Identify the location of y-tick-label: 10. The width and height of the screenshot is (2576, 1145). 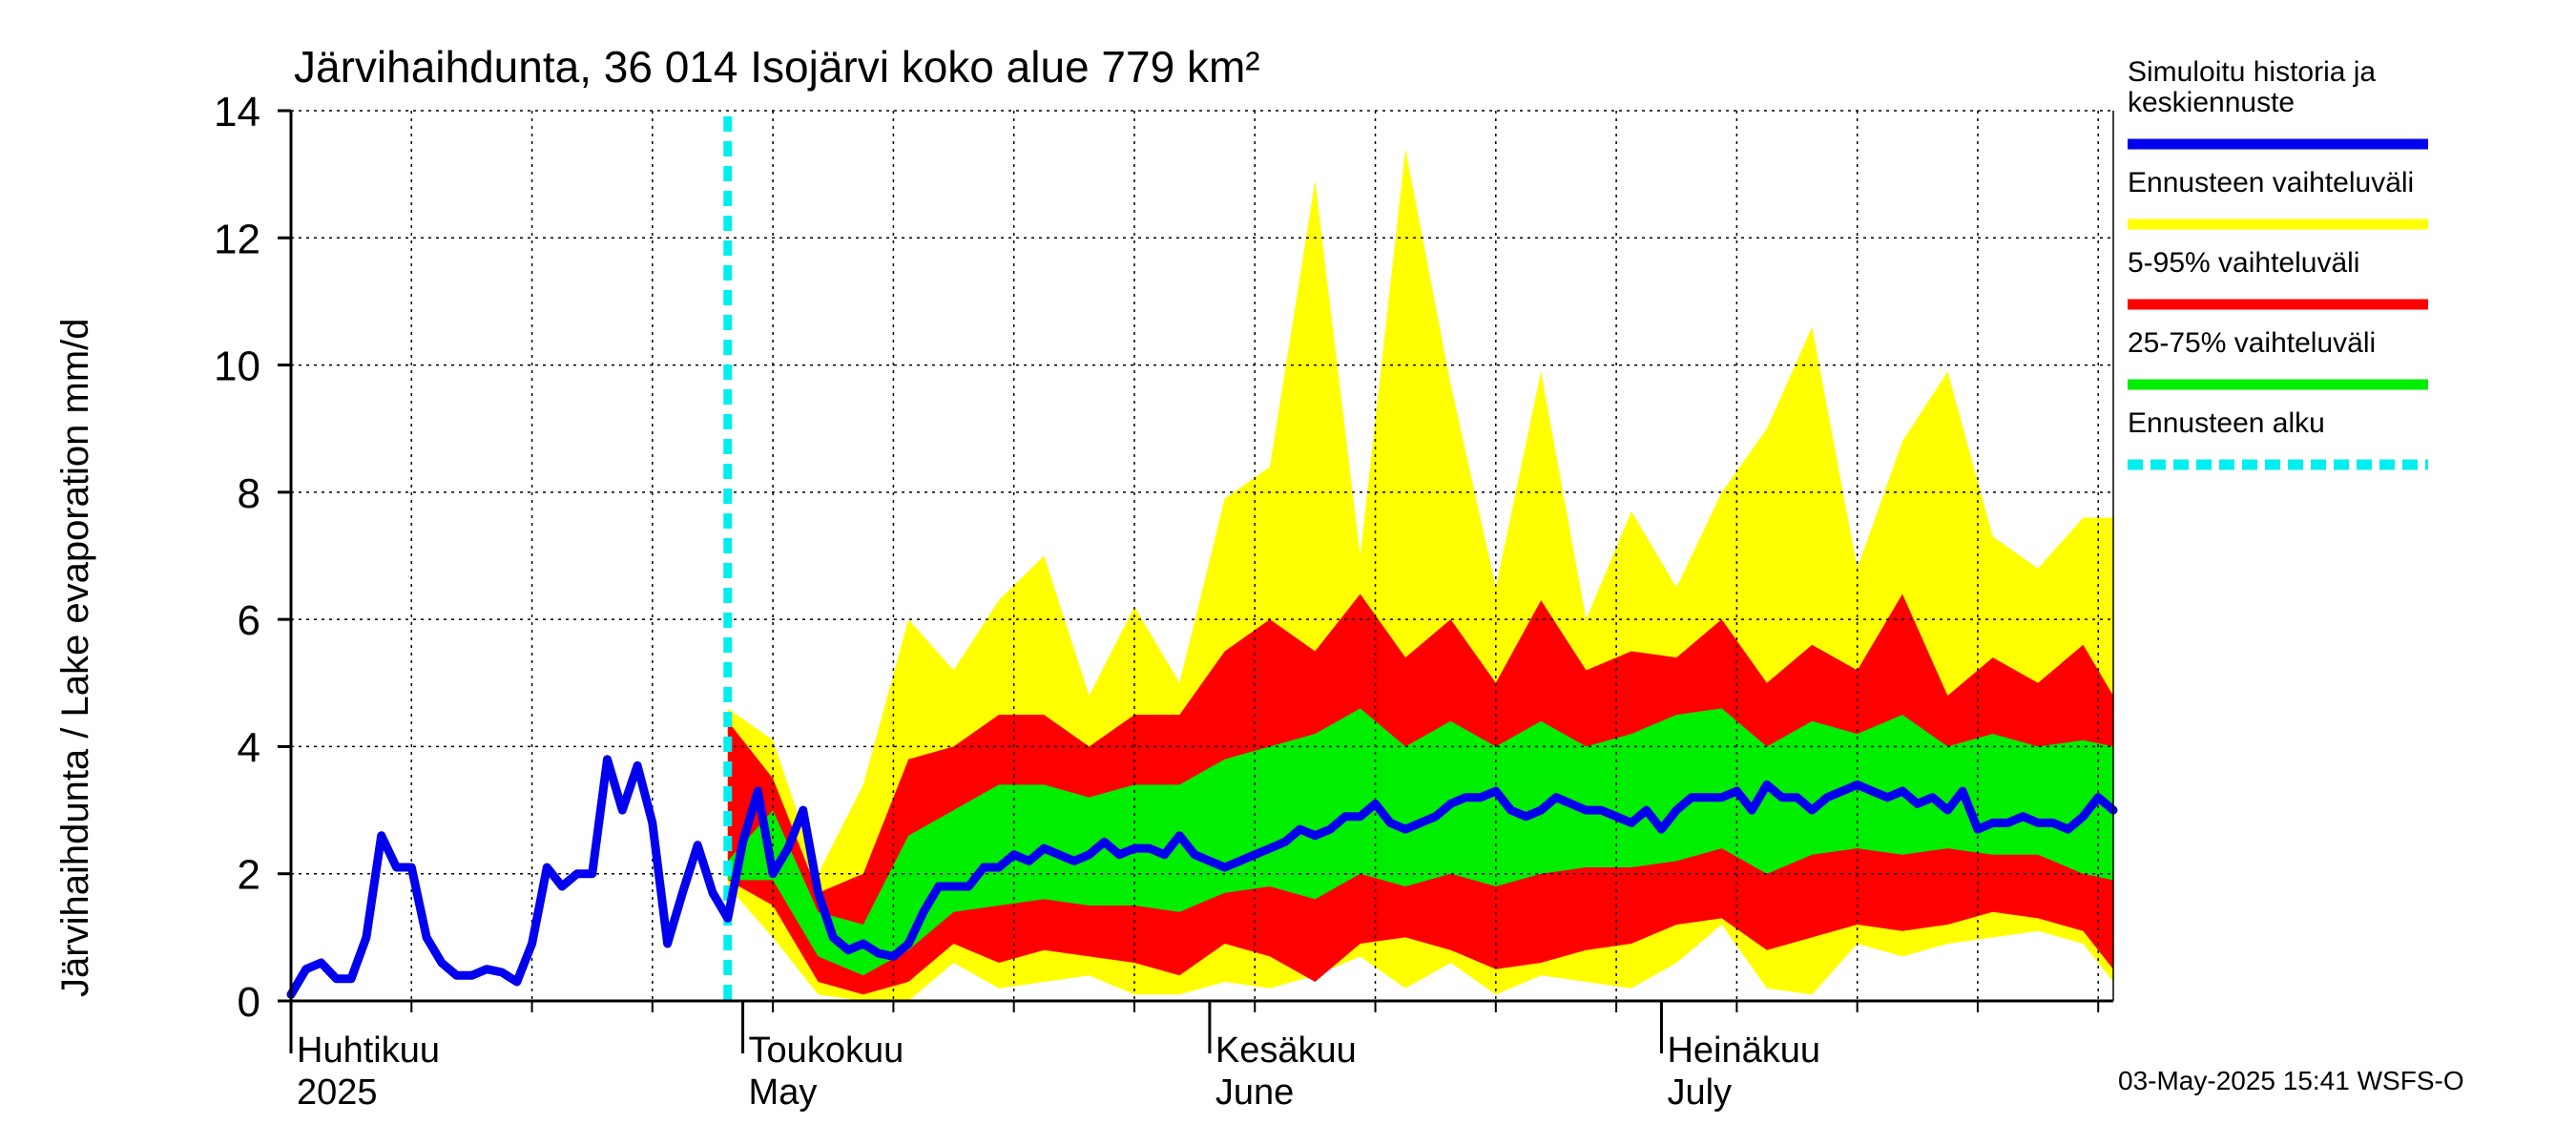
(237, 367).